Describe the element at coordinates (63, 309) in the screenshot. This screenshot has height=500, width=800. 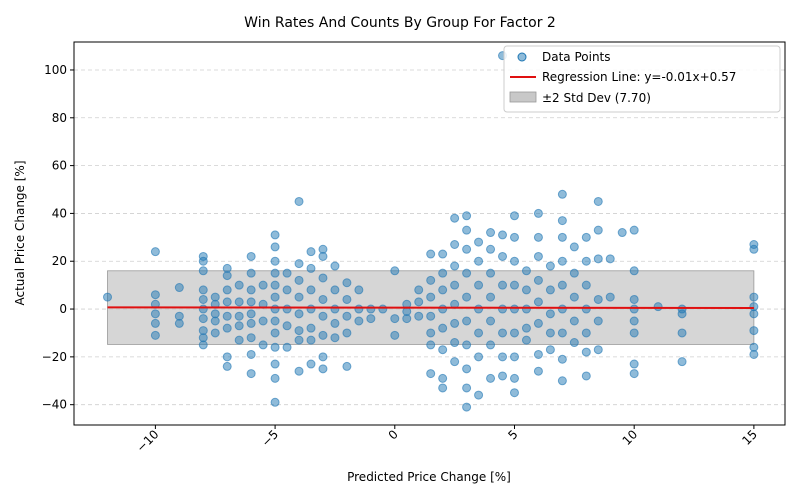
I see `y-tick-label: 0` at that location.